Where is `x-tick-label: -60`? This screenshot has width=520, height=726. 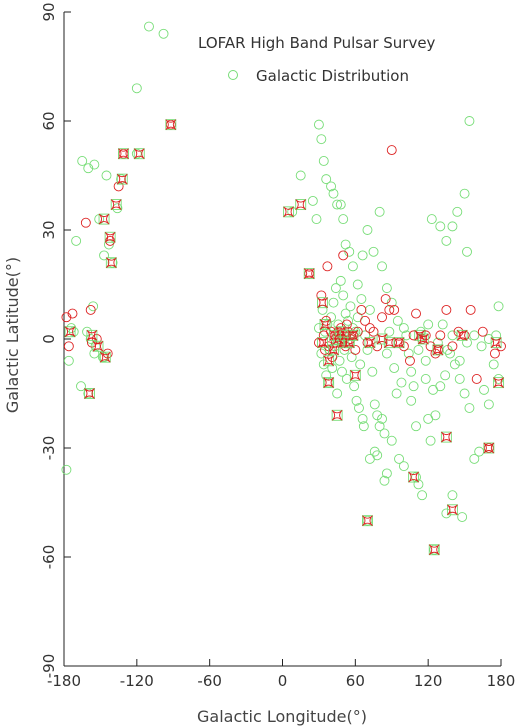
x-tick-label: -60 is located at coordinates (209, 681).